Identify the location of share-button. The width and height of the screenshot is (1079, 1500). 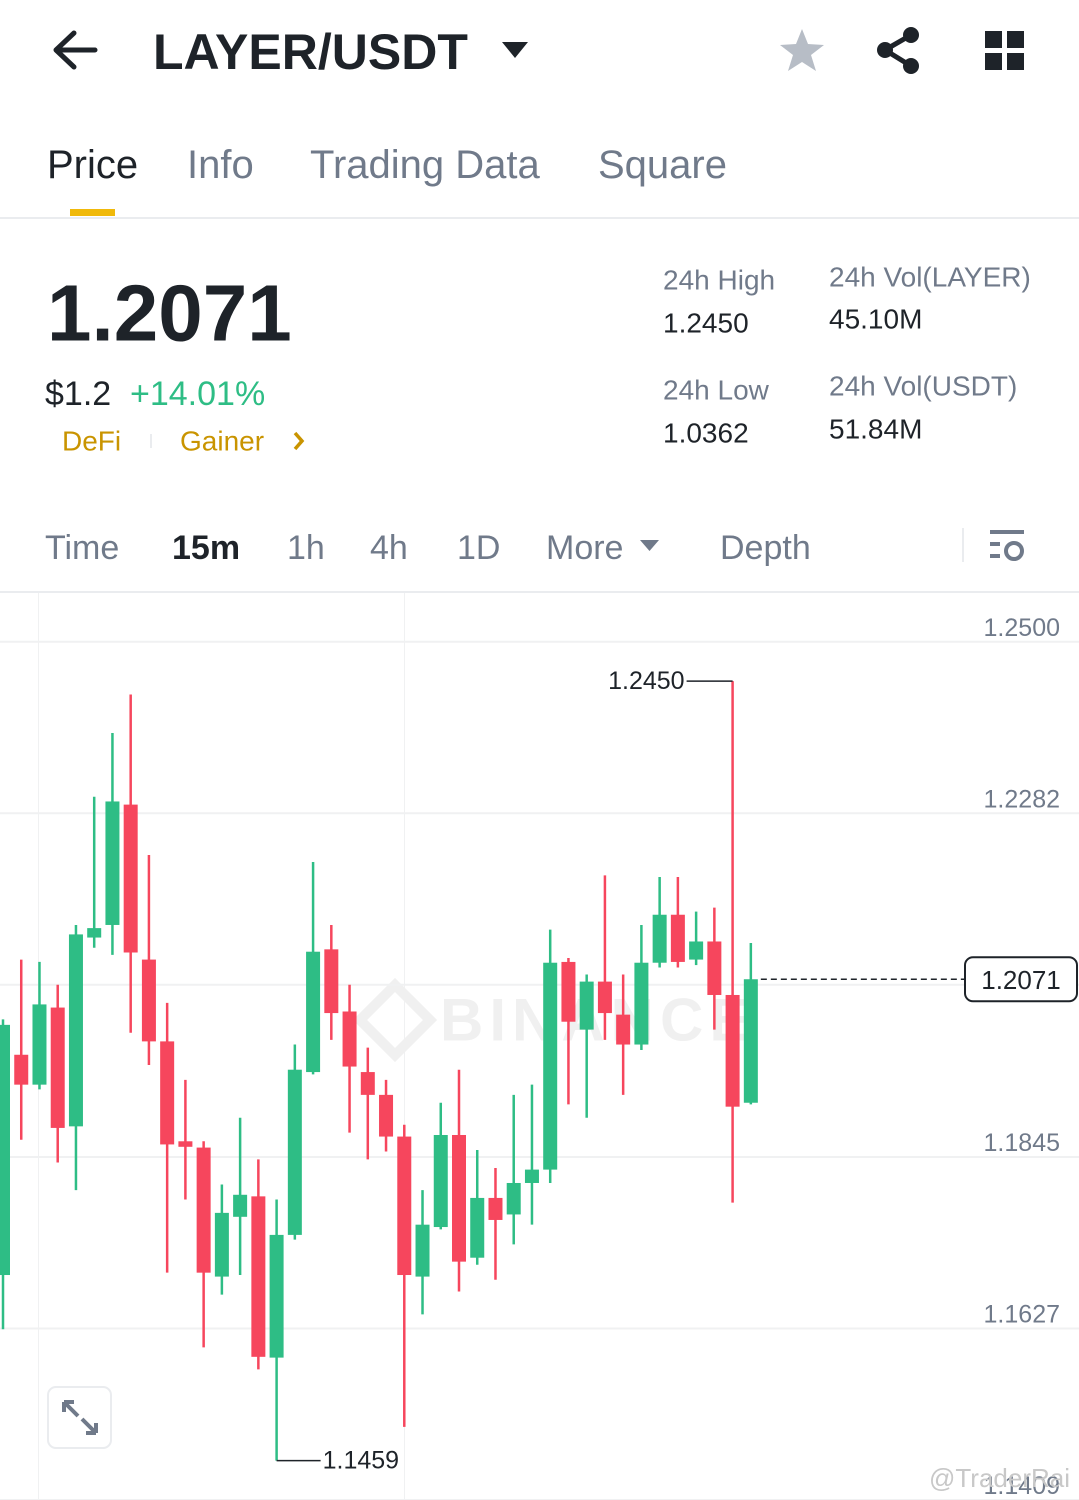
(898, 50).